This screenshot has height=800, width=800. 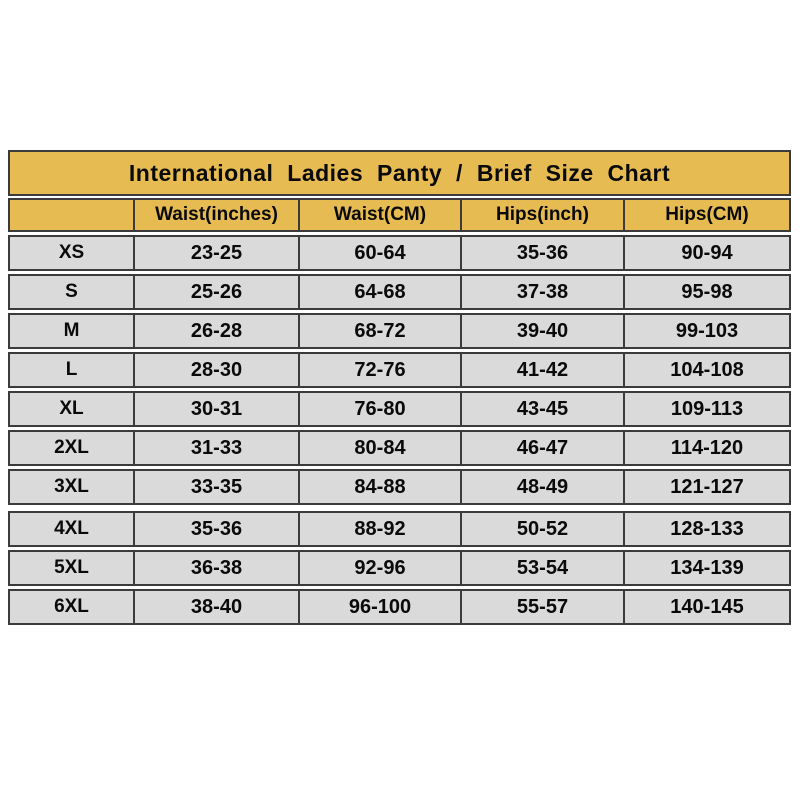 I want to click on size-label: 2XL, so click(x=71, y=448).